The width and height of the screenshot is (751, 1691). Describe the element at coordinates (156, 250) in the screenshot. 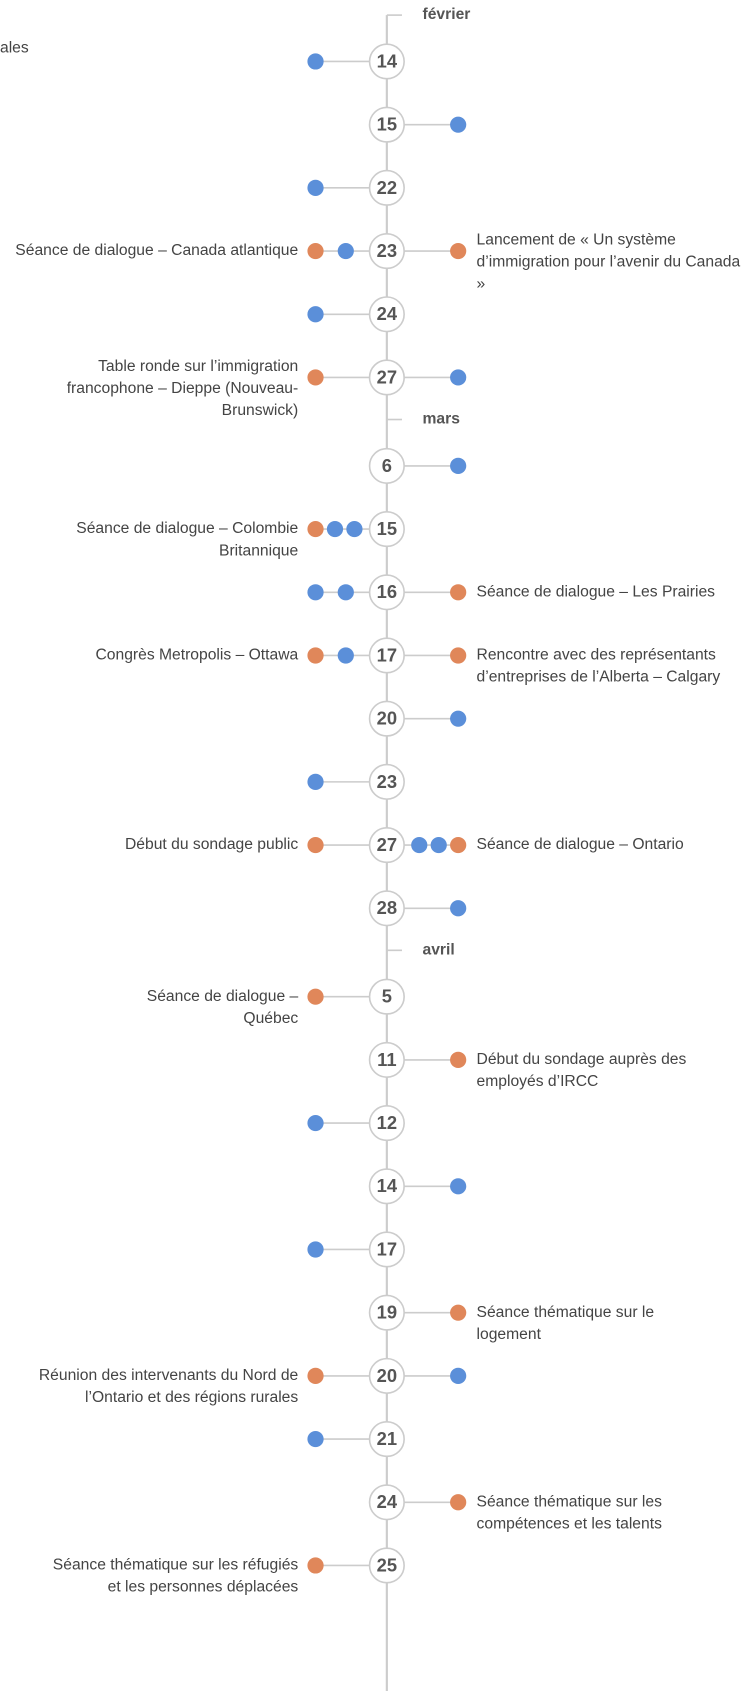

I see `event-label: Séance de dialogue – Canada atlantique` at that location.